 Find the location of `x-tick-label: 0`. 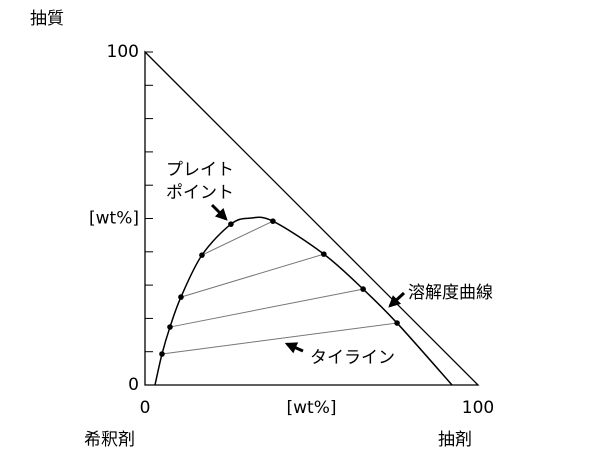

x-tick-label: 0 is located at coordinates (145, 408).